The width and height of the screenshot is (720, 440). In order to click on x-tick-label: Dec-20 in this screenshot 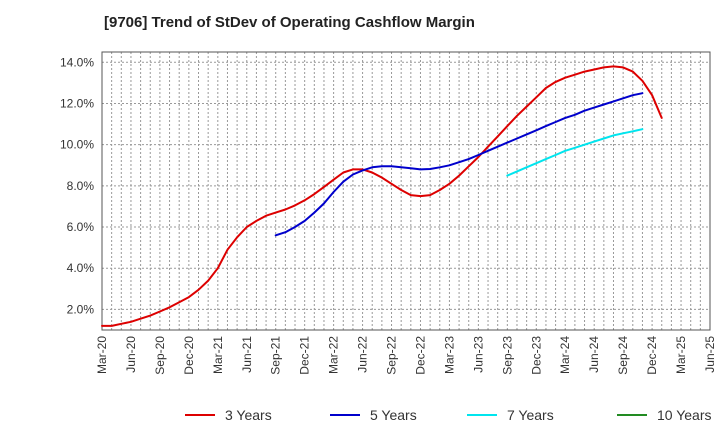, I will do `click(189, 355)`.